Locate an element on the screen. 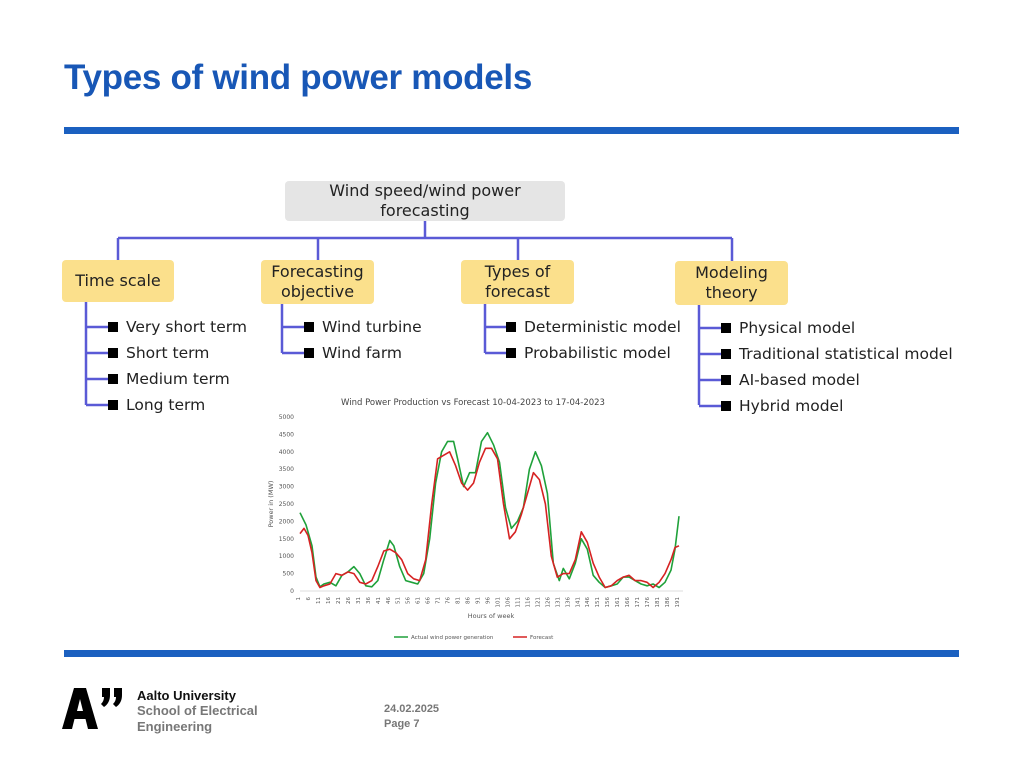 Image resolution: width=1024 pixels, height=768 pixels. x-tick-label: 146 is located at coordinates (588, 602).